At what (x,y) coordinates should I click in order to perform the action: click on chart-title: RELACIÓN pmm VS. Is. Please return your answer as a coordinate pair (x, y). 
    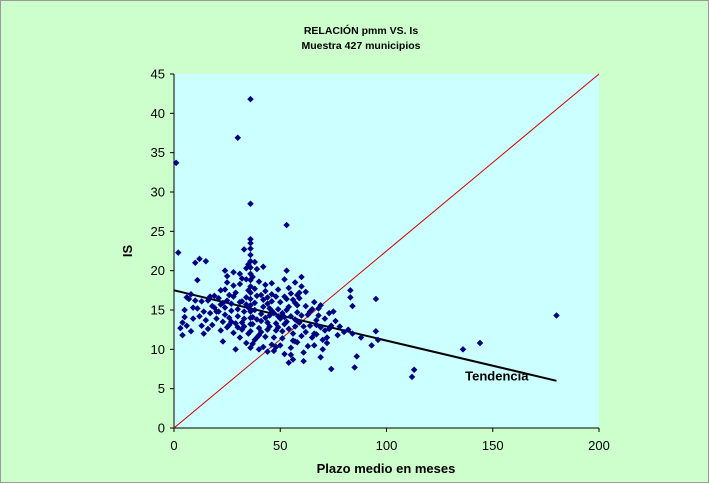
    Looking at the image, I should click on (361, 30).